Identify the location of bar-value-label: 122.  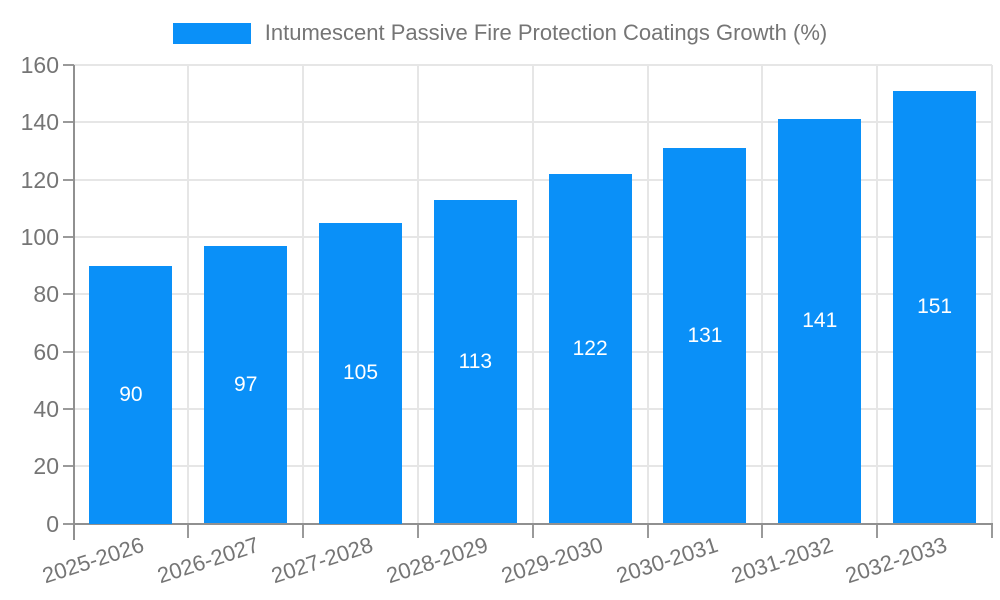
(590, 348).